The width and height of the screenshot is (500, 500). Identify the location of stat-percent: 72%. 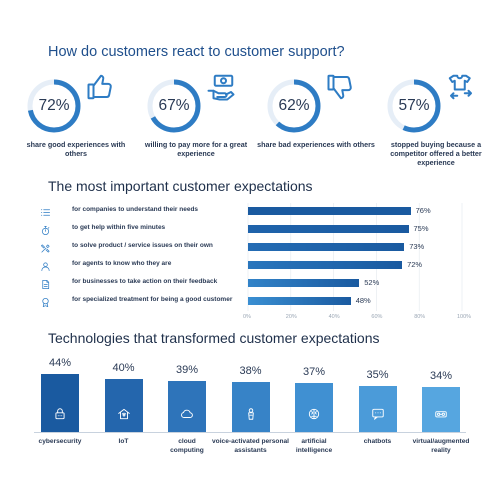
(54, 105).